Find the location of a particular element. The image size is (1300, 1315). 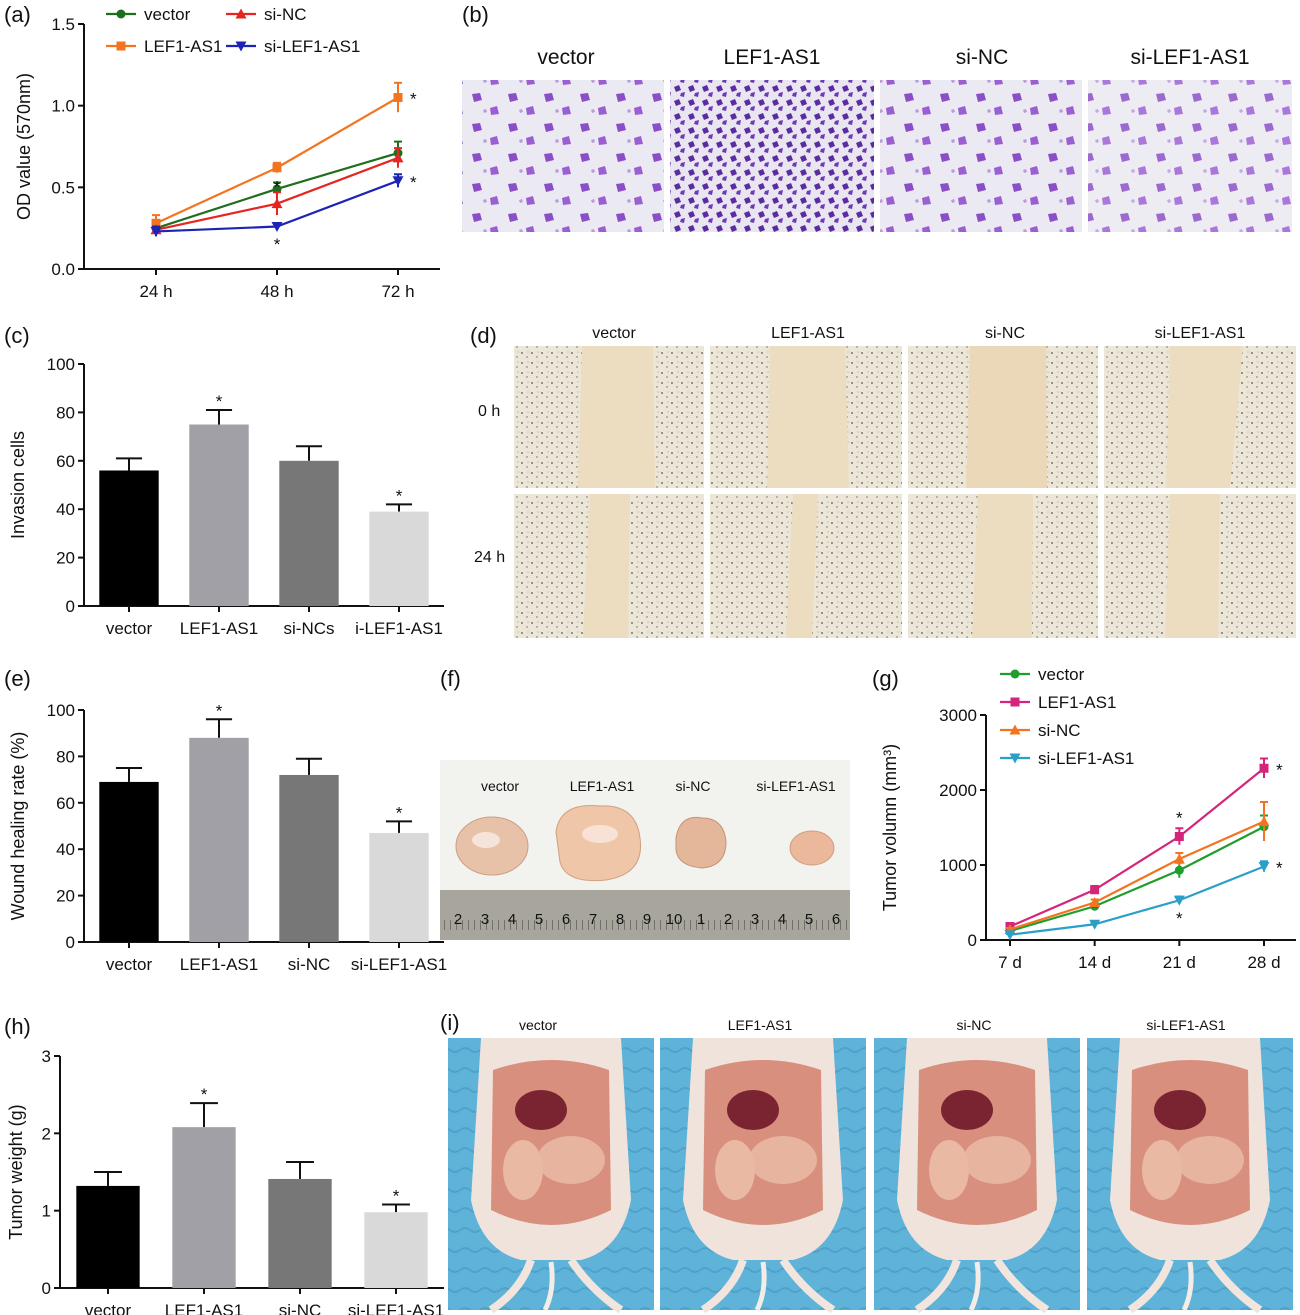

significance-star-lef1-as1: * is located at coordinates (219, 710).